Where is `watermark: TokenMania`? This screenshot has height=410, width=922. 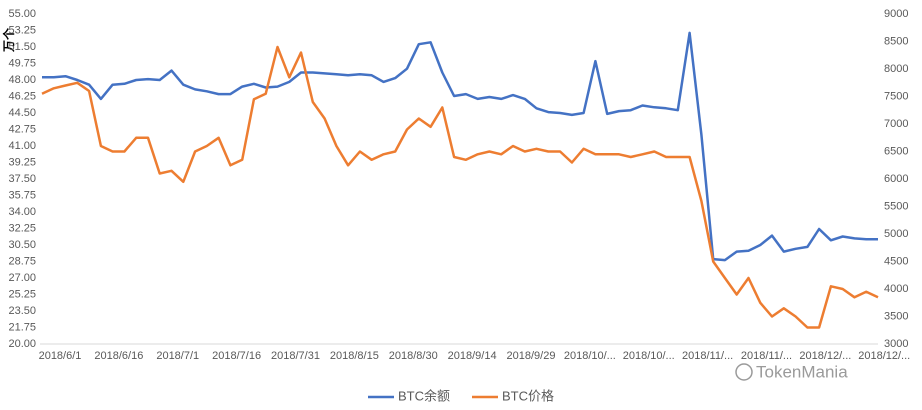
watermark: TokenMania is located at coordinates (791, 371).